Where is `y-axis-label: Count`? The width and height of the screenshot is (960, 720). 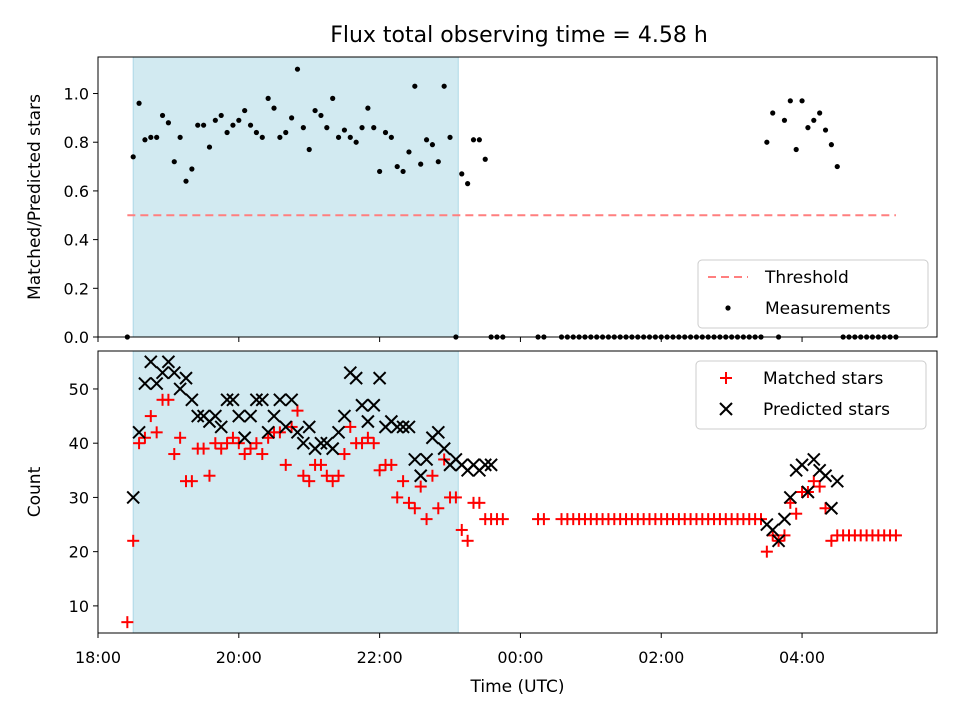 y-axis-label: Count is located at coordinates (35, 491).